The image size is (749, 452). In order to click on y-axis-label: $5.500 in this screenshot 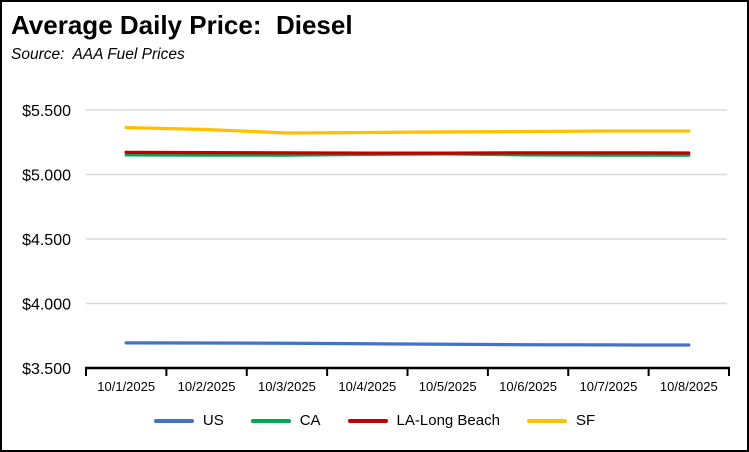, I will do `click(46, 111)`.